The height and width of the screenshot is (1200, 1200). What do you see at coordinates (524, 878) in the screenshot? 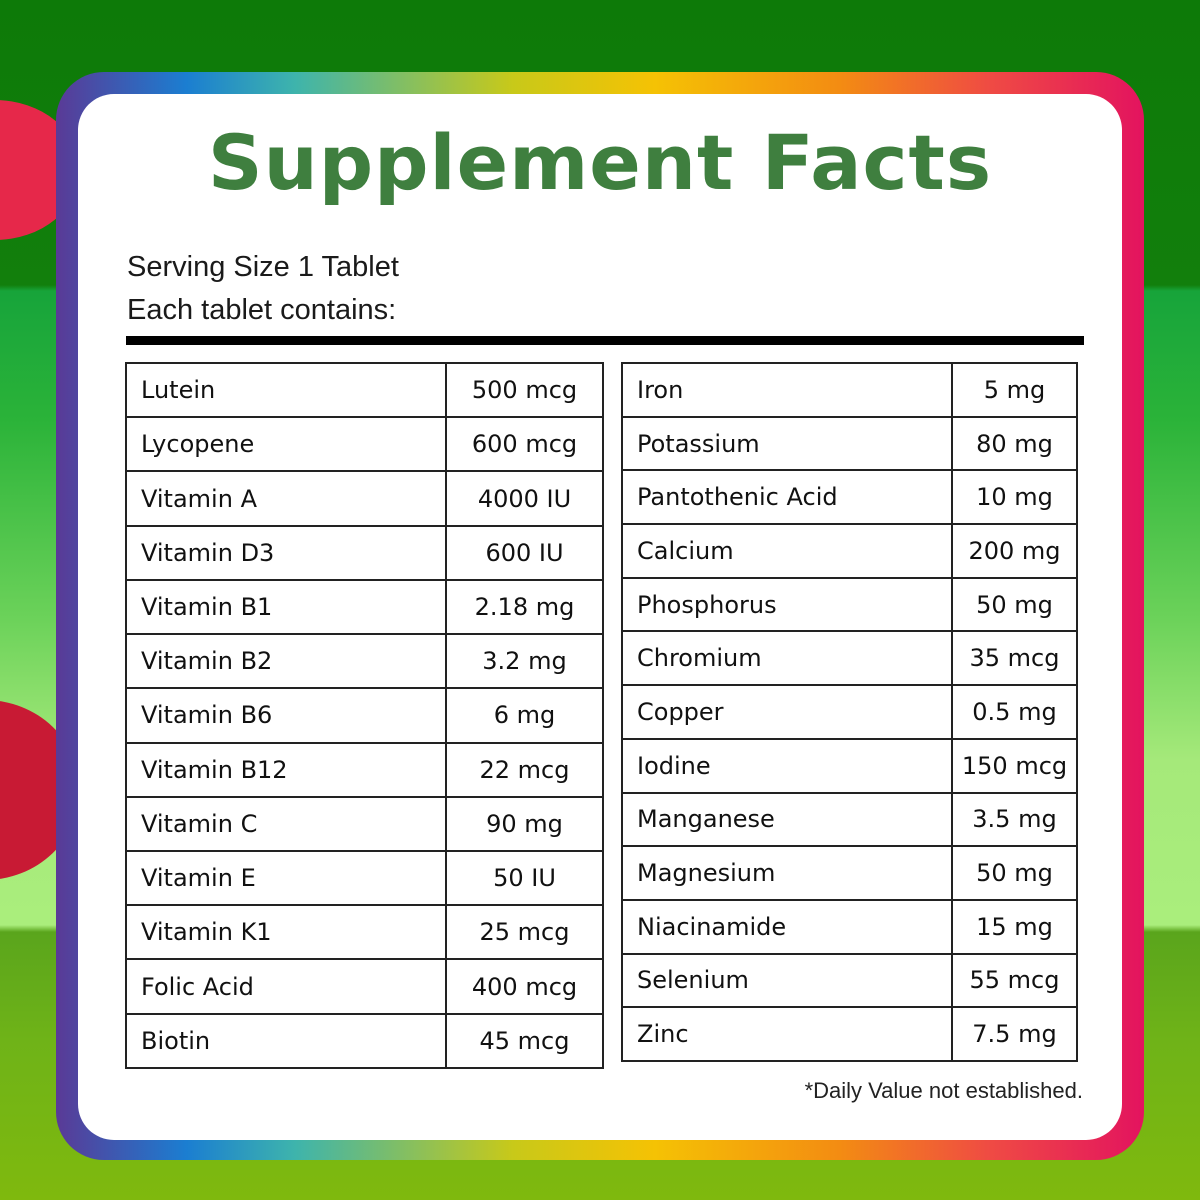
I see `nutrient-amount: 50 IU` at bounding box center [524, 878].